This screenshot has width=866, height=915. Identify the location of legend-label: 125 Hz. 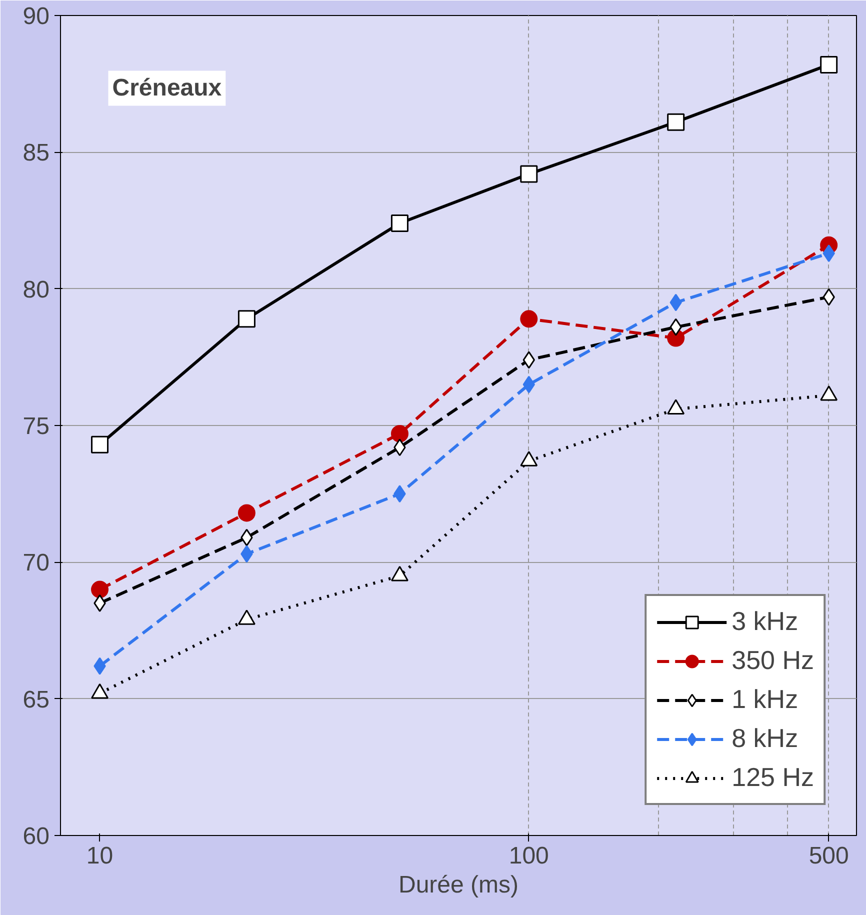
(773, 777).